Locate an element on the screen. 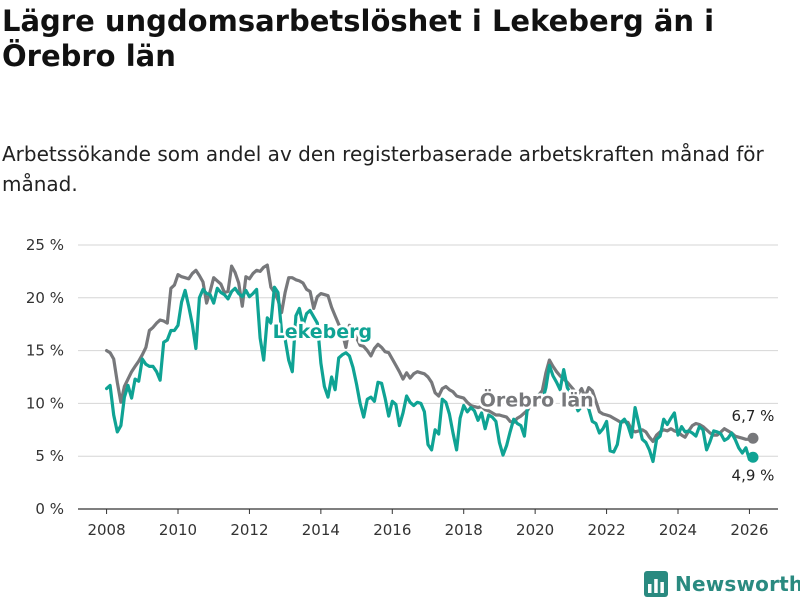 The image size is (800, 600). x-axis-ticks: 2008 2010 2012 2014 2016 2018 2020 2022 2024 2026 is located at coordinates (428, 524).